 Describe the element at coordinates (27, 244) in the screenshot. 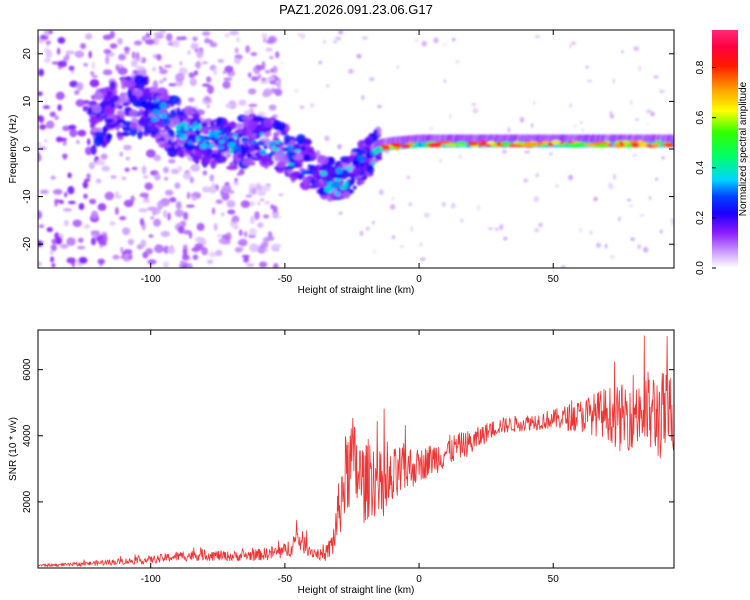

I see `spectrogram-y-tick-label: -20` at that location.